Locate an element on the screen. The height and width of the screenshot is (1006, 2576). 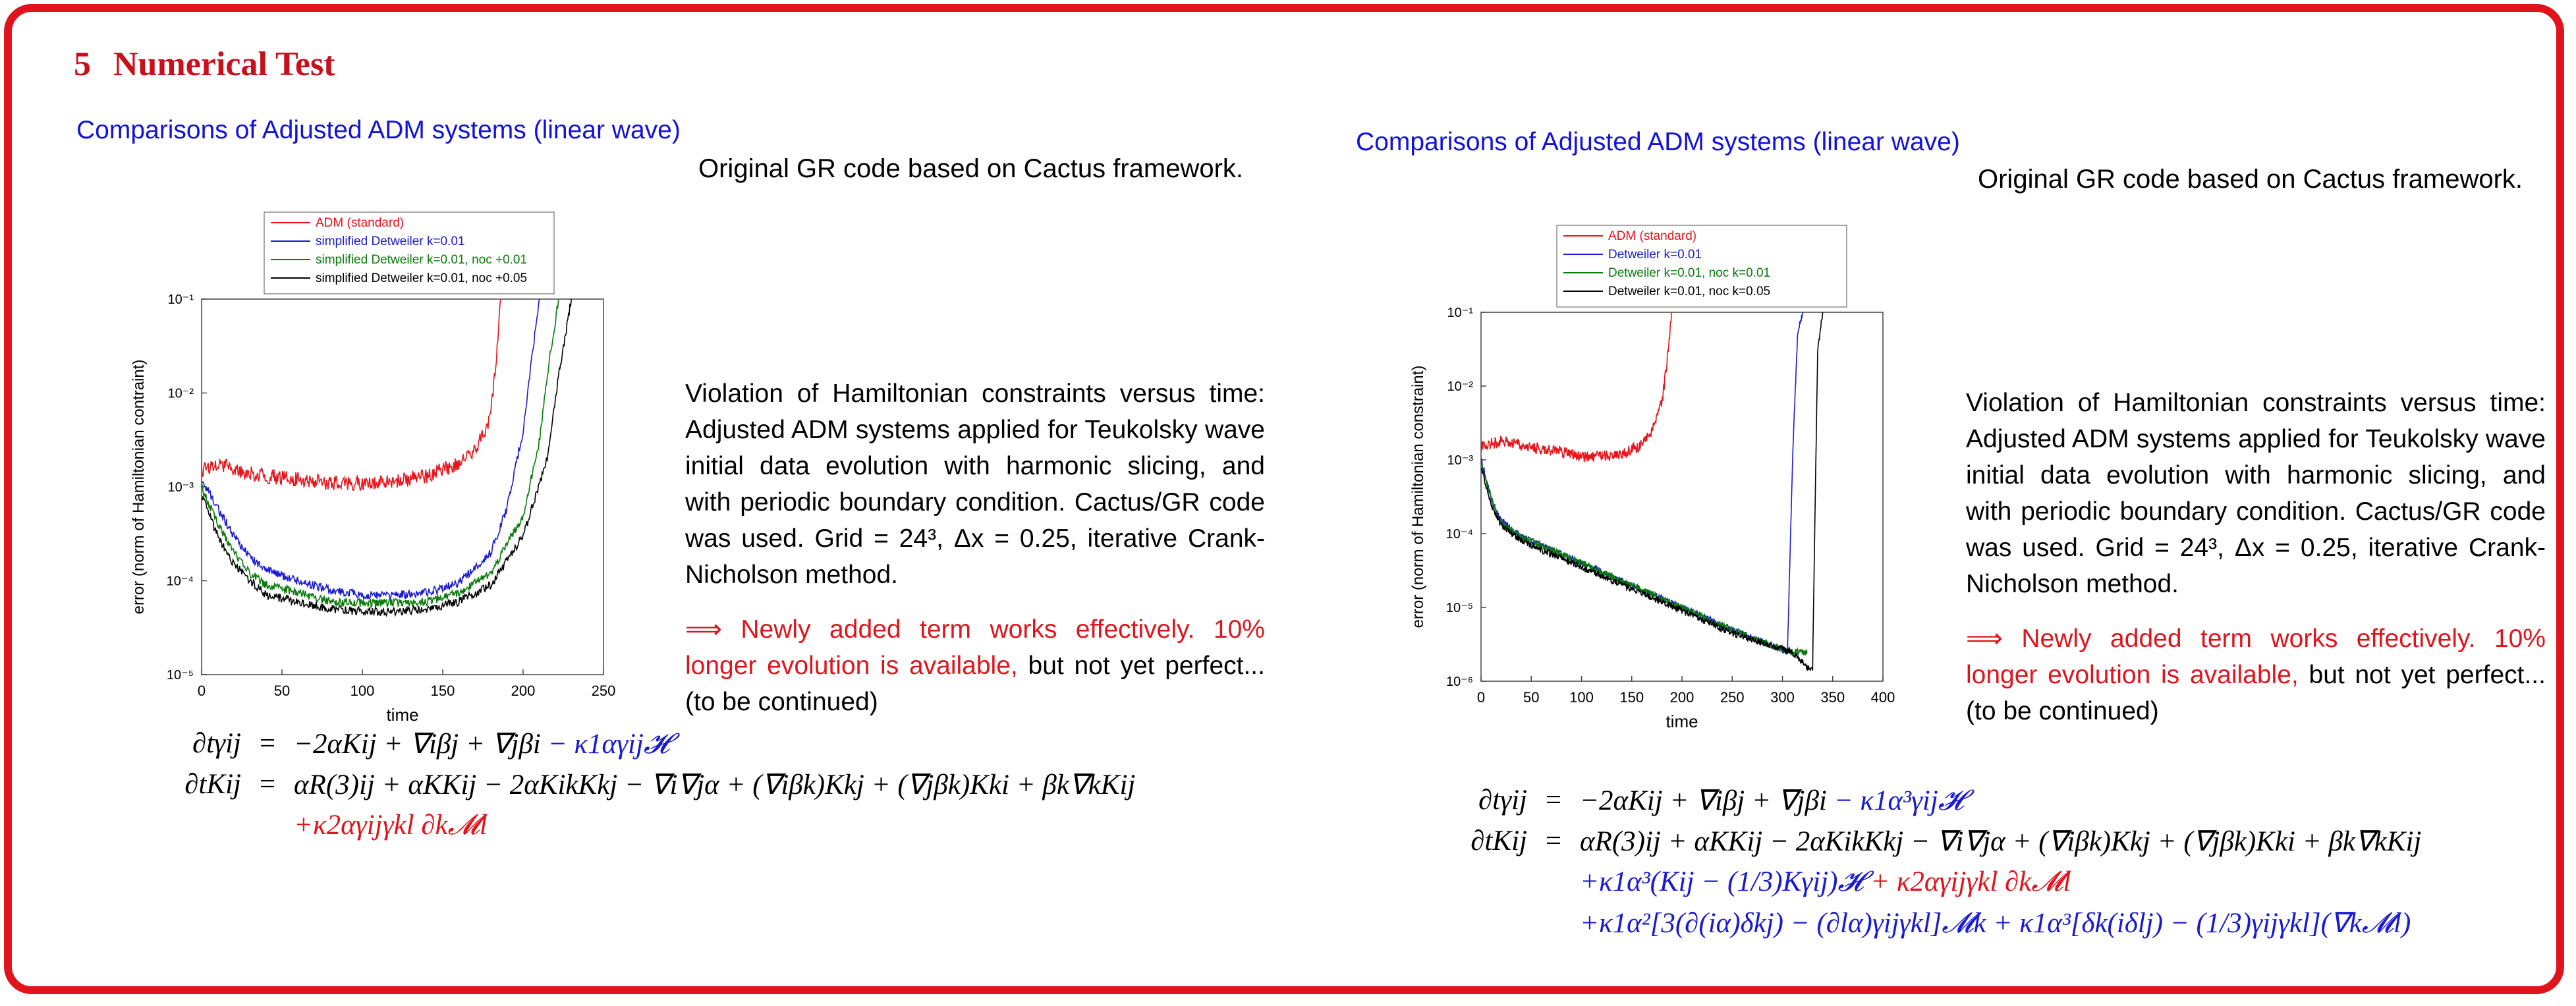
right-eq1-rhs-blue: − κ1α³γij𝓗 is located at coordinates (1895, 800).